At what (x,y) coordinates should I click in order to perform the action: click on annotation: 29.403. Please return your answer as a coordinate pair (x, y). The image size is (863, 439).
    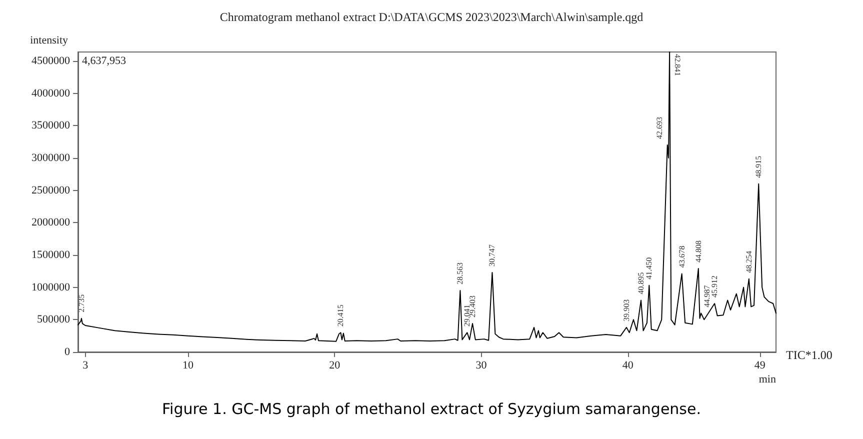
    Looking at the image, I should click on (472, 307).